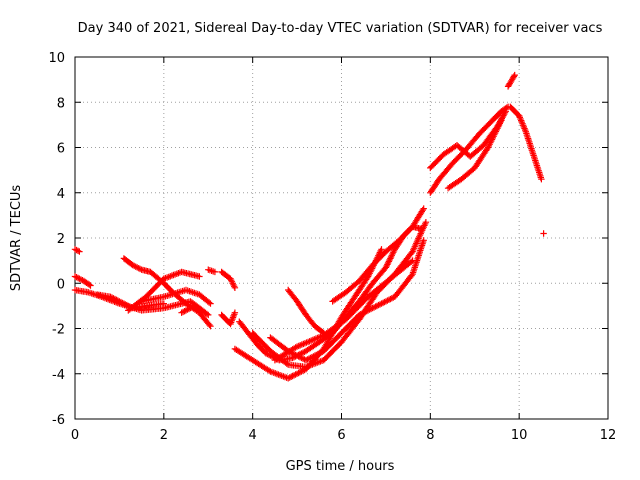 This screenshot has width=640, height=480. What do you see at coordinates (253, 435) in the screenshot?
I see `x-tick-label: 4` at bounding box center [253, 435].